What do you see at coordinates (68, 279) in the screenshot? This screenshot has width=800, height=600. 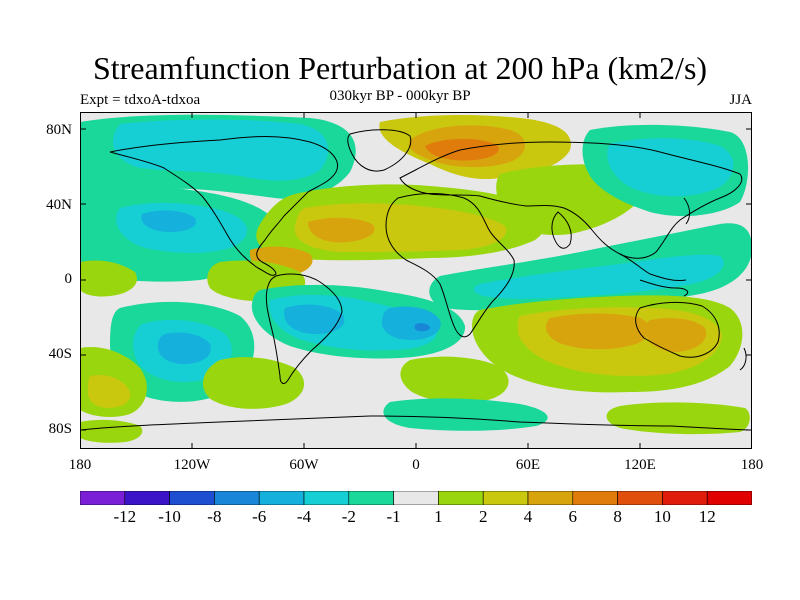 I see `lat-label-0: 0` at bounding box center [68, 279].